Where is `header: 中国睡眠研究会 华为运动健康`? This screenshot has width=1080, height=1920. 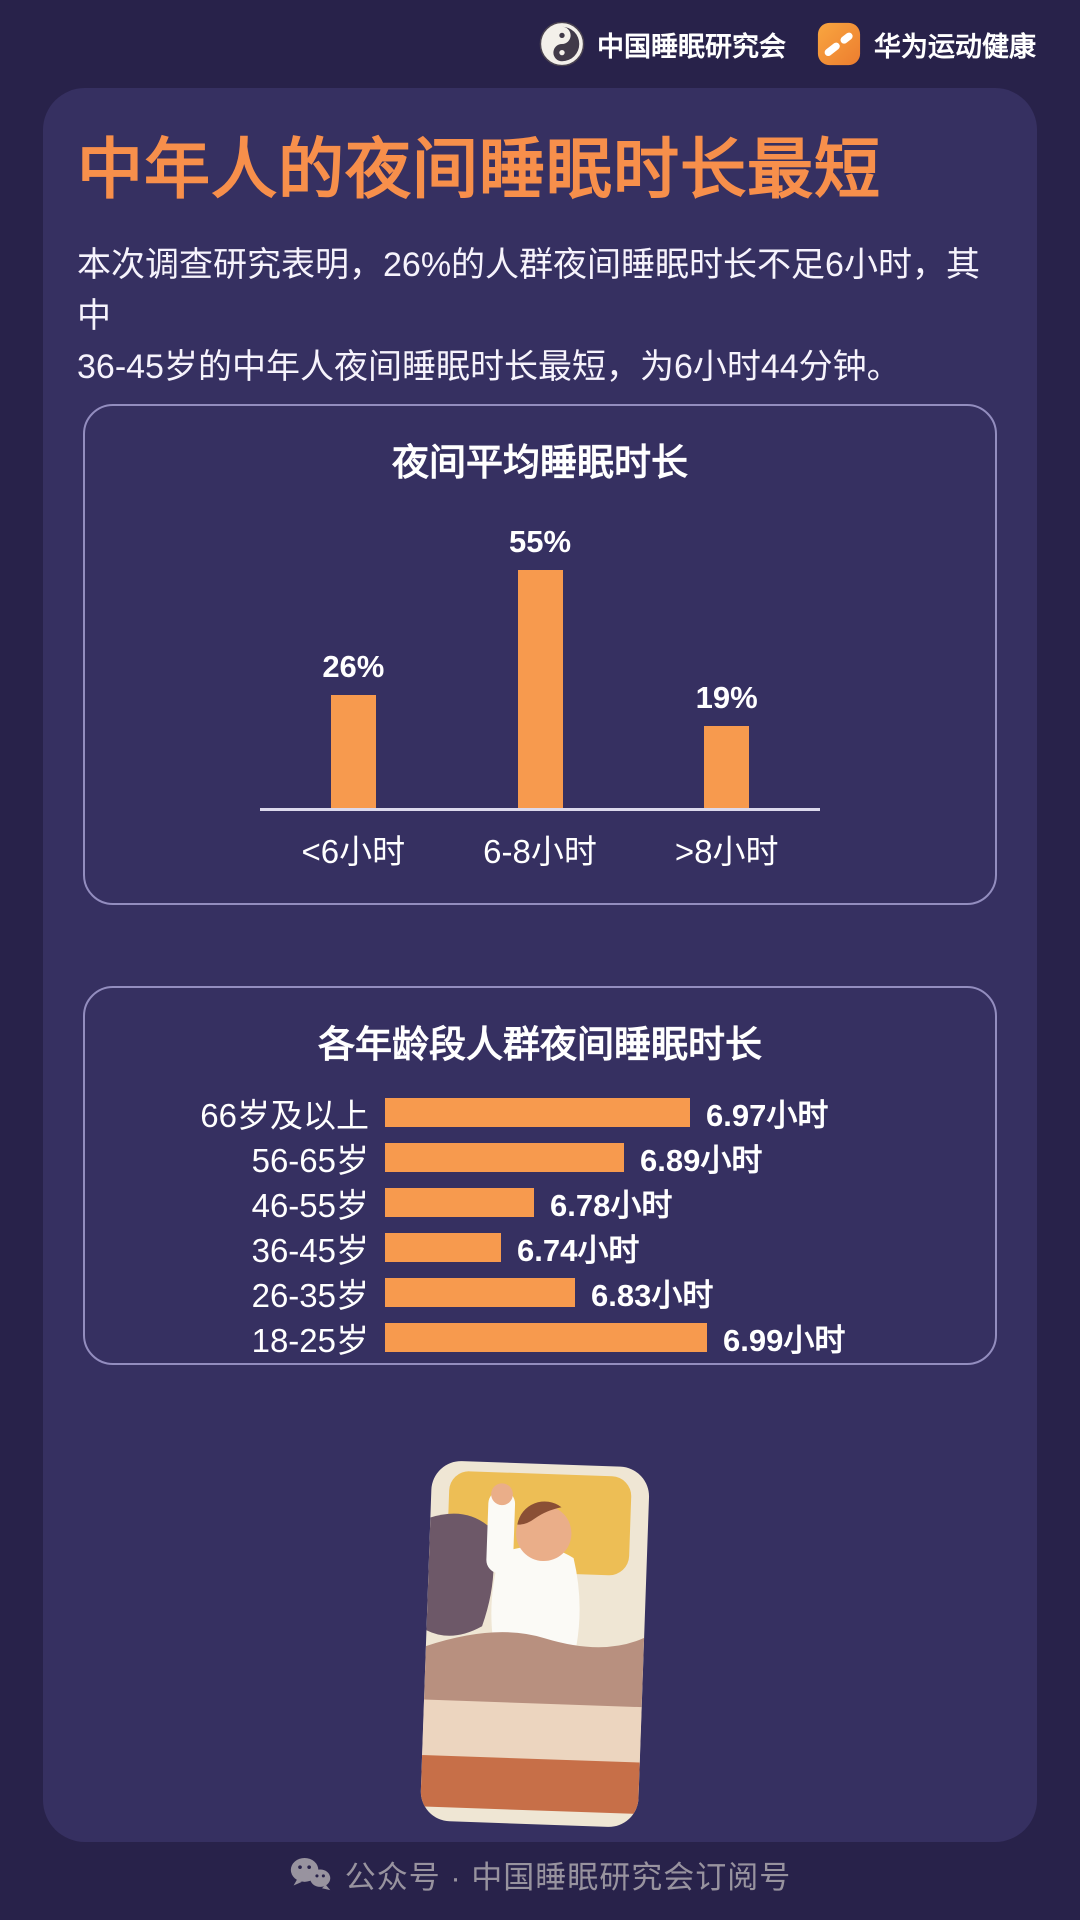 header: 中国睡眠研究会 华为运动健康 is located at coordinates (540, 44).